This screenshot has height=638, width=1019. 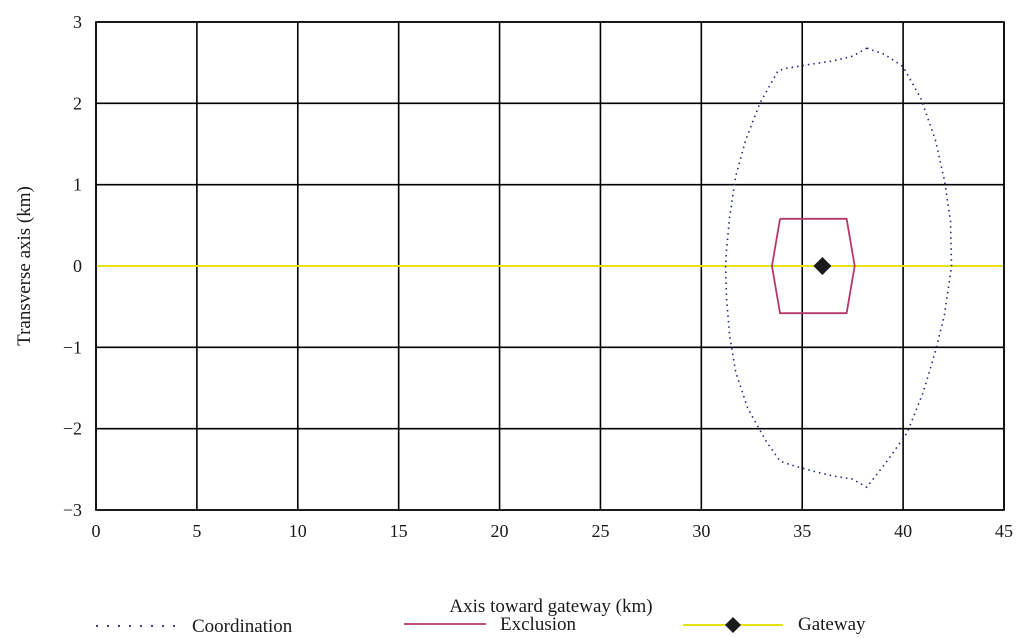 What do you see at coordinates (196, 531) in the screenshot?
I see `x-tick-label: 5` at bounding box center [196, 531].